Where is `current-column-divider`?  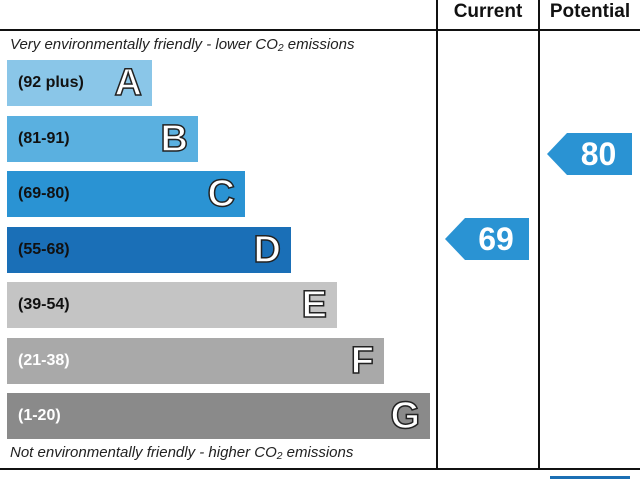
current-column-divider is located at coordinates (437, 235).